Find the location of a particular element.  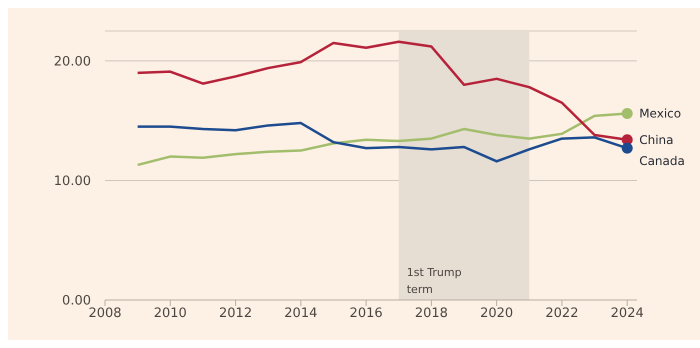

series-label: Mexico is located at coordinates (660, 113).